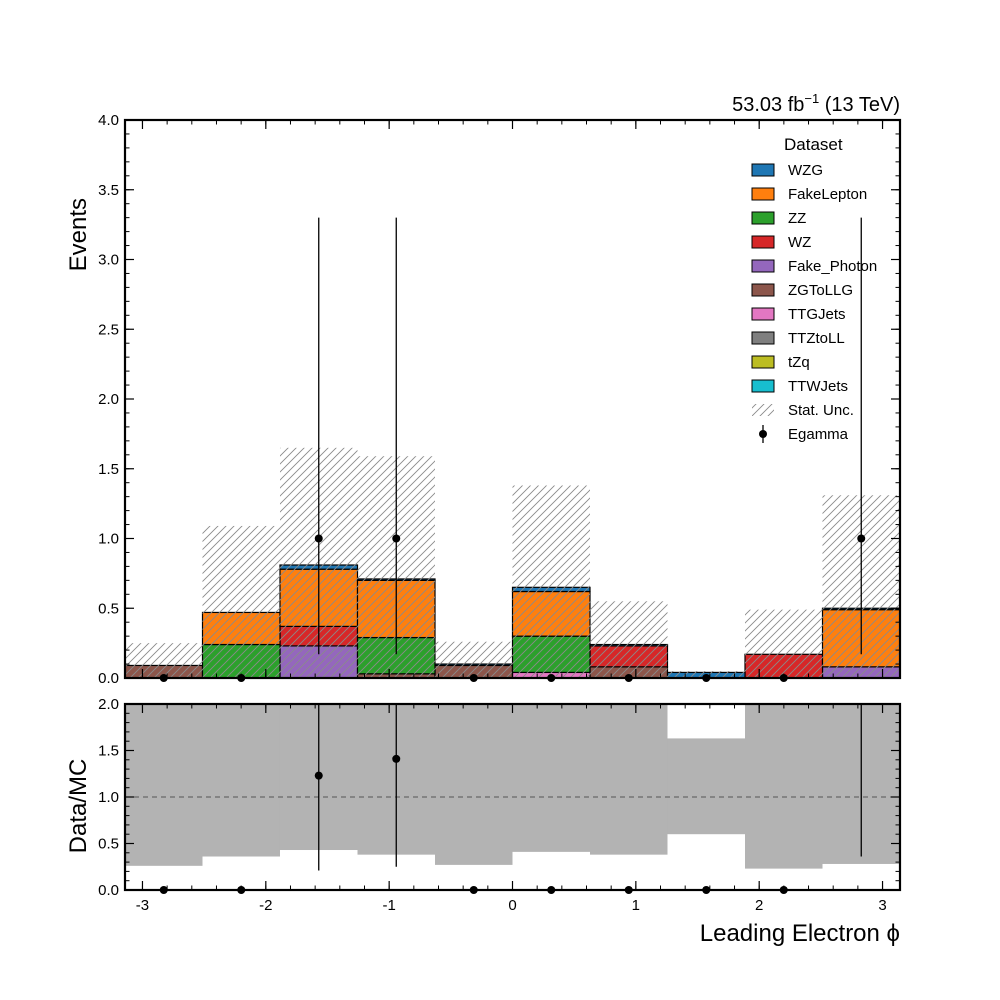 The width and height of the screenshot is (1000, 1000). I want to click on main-y-tick-label: 4.0, so click(108, 120).